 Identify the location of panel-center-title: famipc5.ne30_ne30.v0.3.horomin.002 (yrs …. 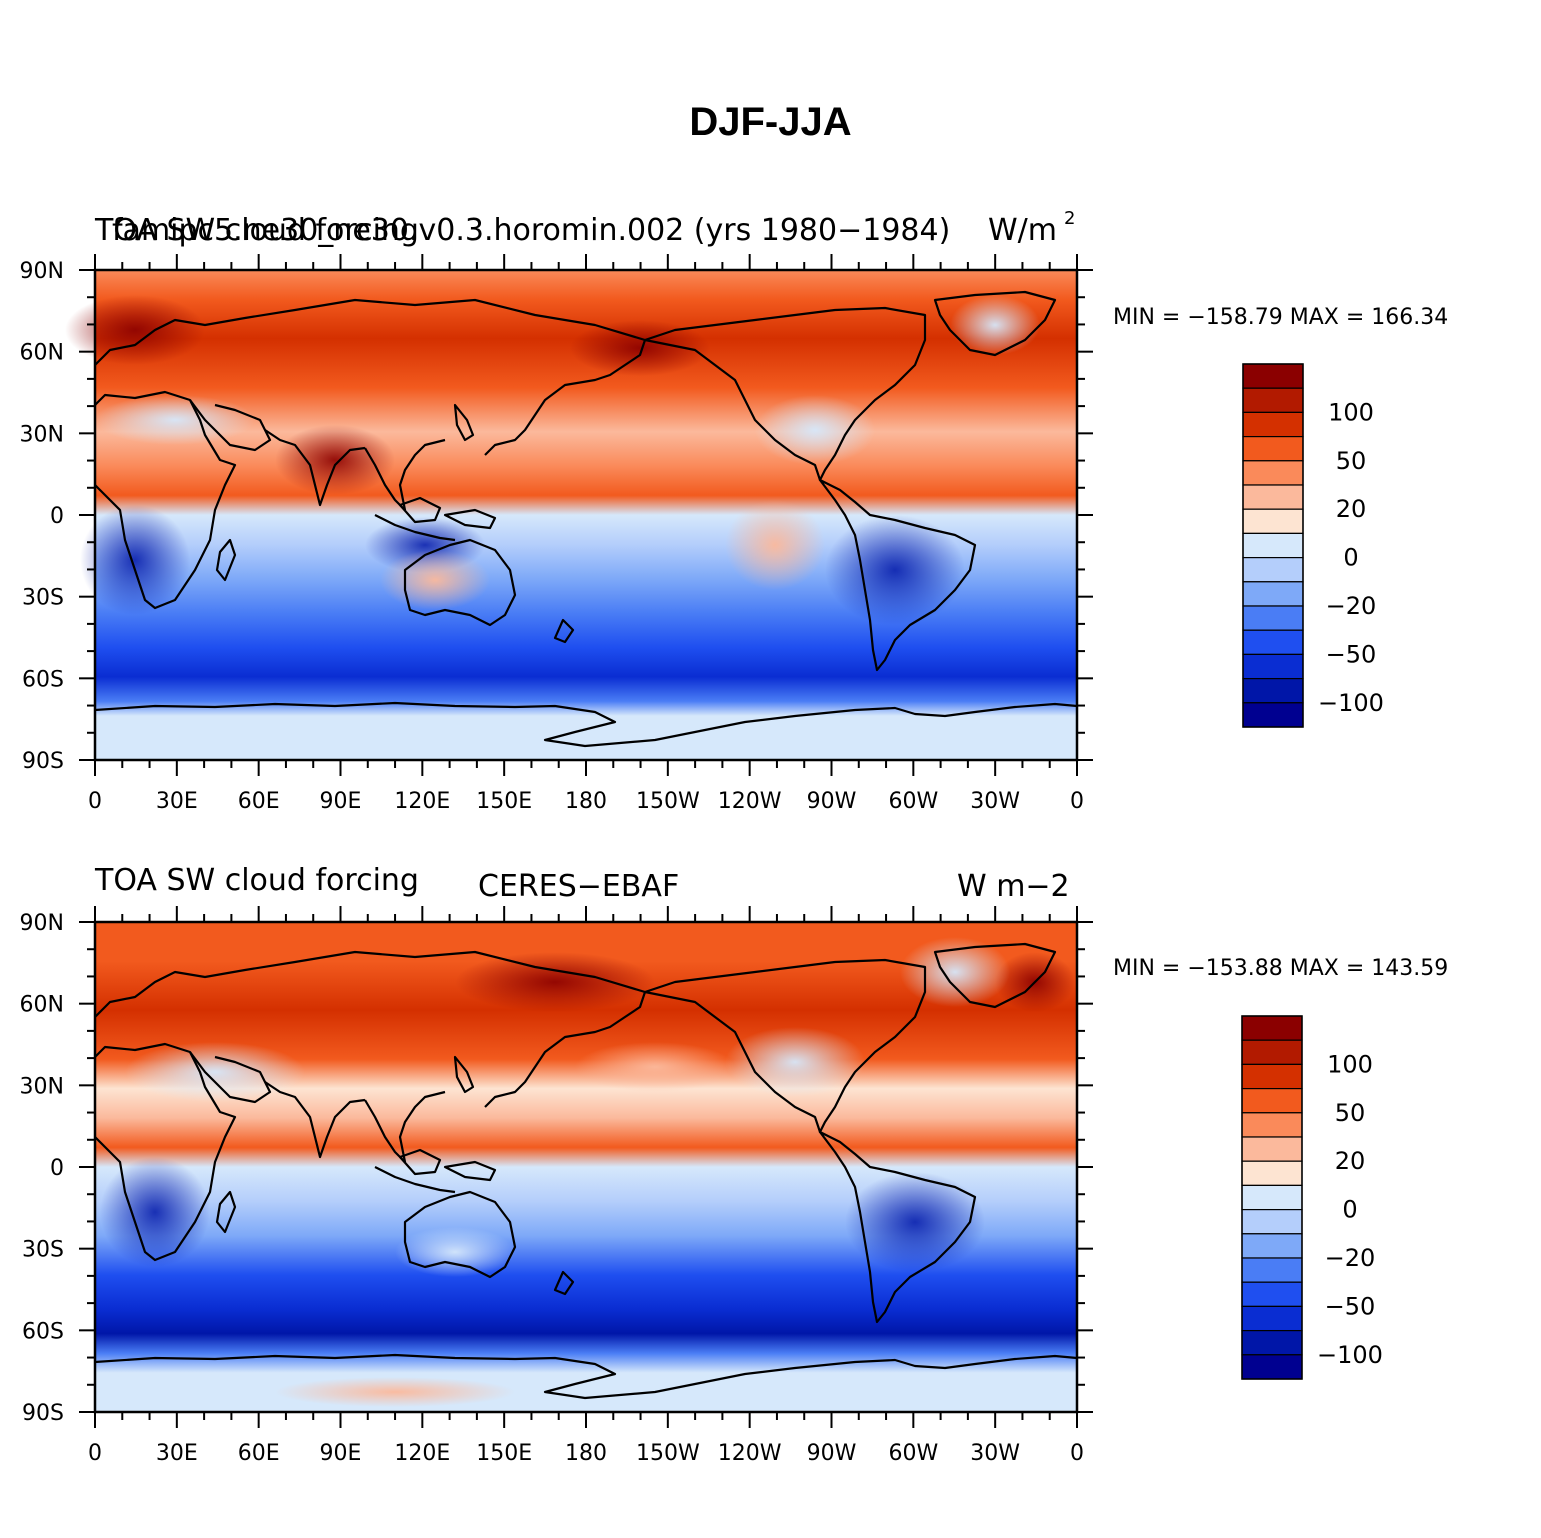
(531, 230).